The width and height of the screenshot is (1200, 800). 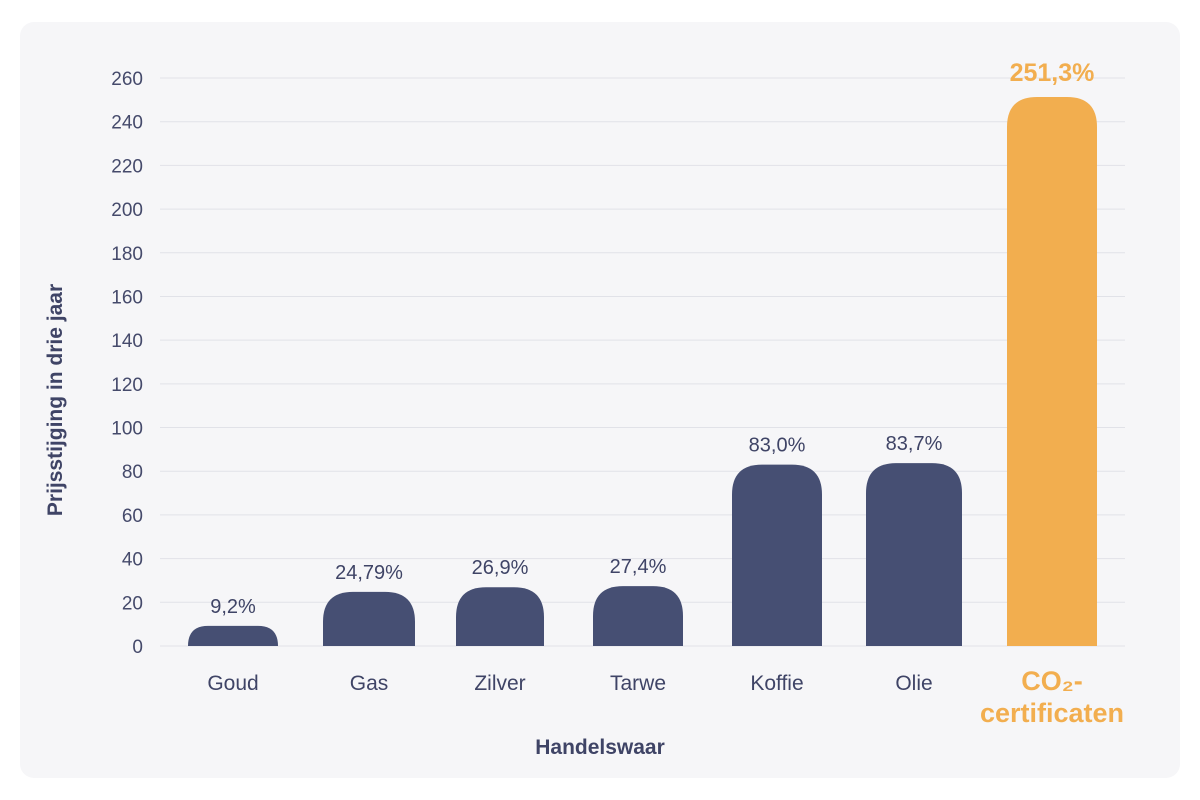 I want to click on y-tick-label: 40, so click(x=132, y=560).